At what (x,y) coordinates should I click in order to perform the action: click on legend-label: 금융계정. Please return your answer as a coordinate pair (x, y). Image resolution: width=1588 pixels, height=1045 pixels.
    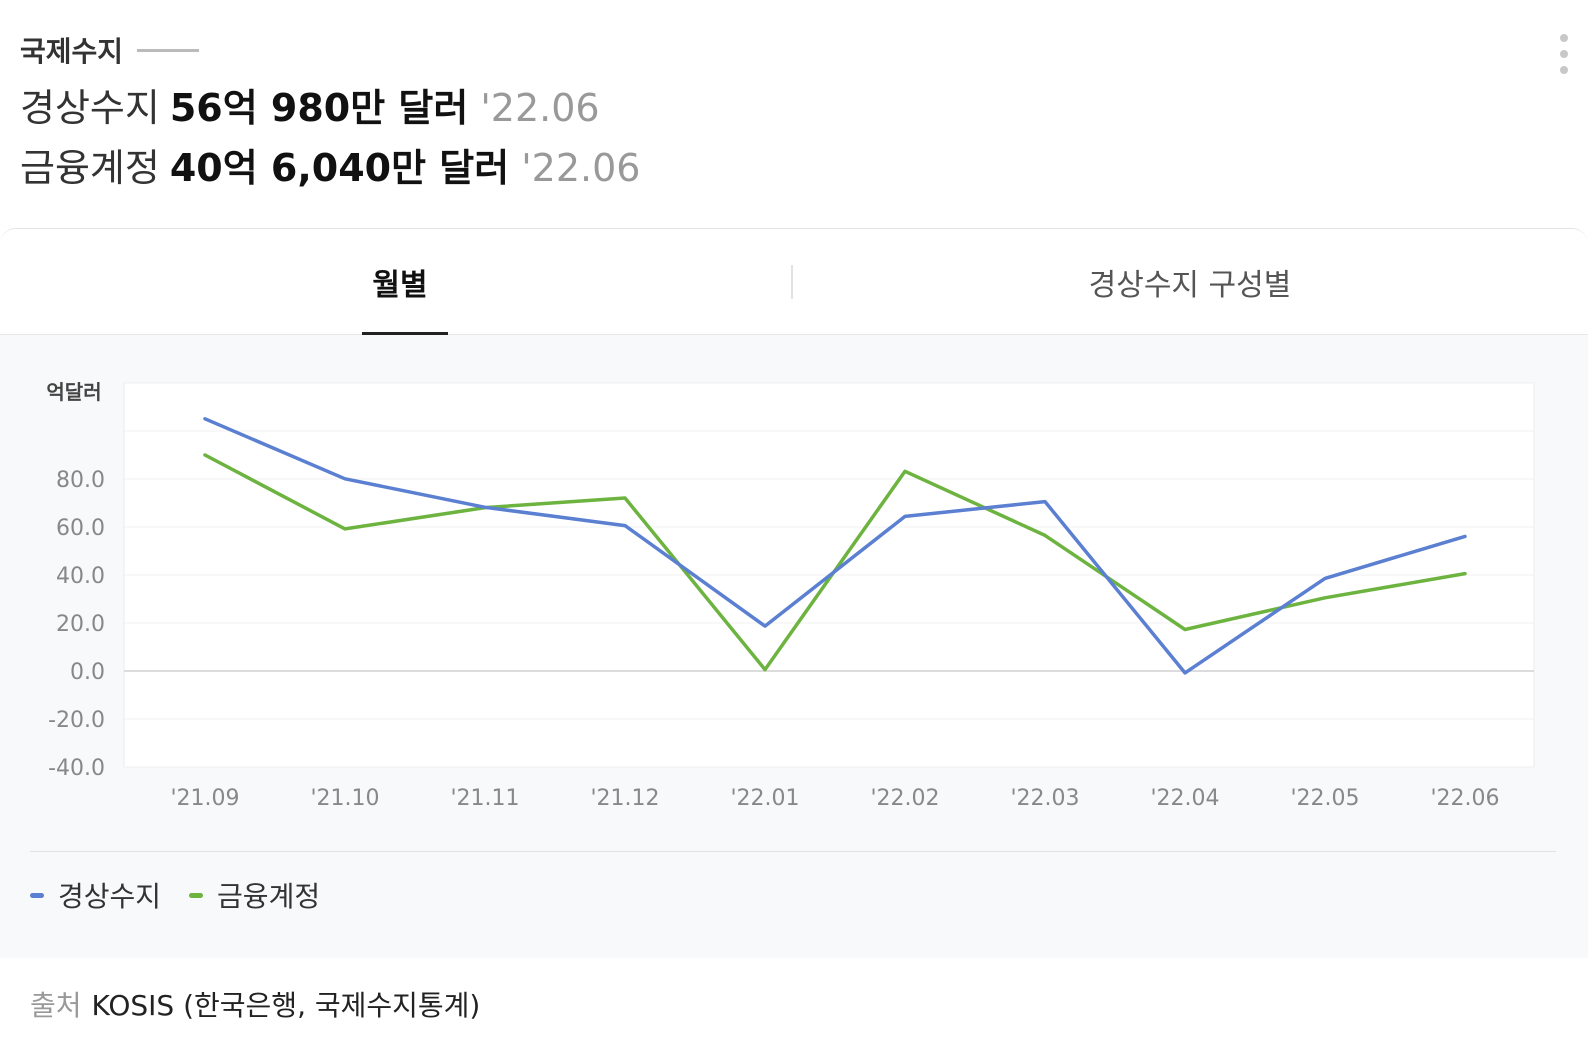
    Looking at the image, I should click on (269, 896).